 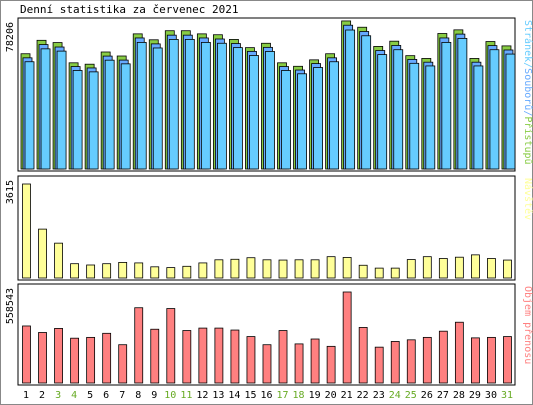 What do you see at coordinates (363, 395) in the screenshot?
I see `x-tick-label: 22` at bounding box center [363, 395].